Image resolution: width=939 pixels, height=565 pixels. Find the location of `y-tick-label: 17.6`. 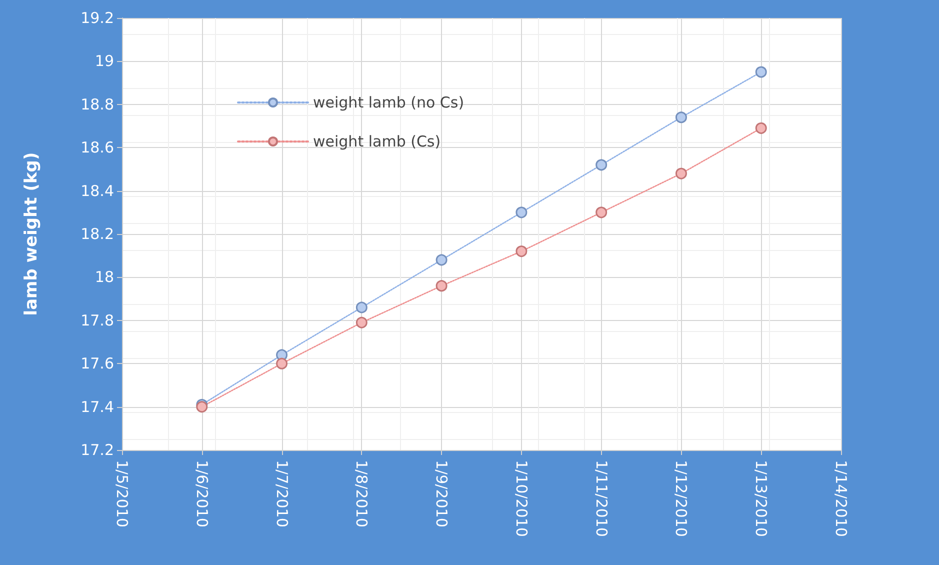

y-tick-label: 17.6 is located at coordinates (97, 363).